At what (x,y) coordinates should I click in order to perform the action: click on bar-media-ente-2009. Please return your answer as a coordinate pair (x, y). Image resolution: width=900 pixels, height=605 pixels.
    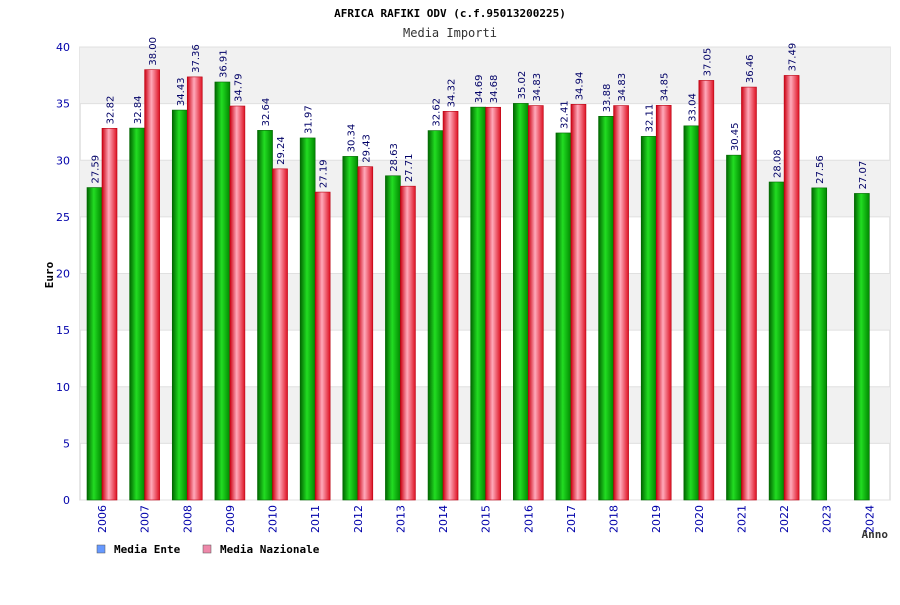
    Looking at the image, I should click on (222, 291).